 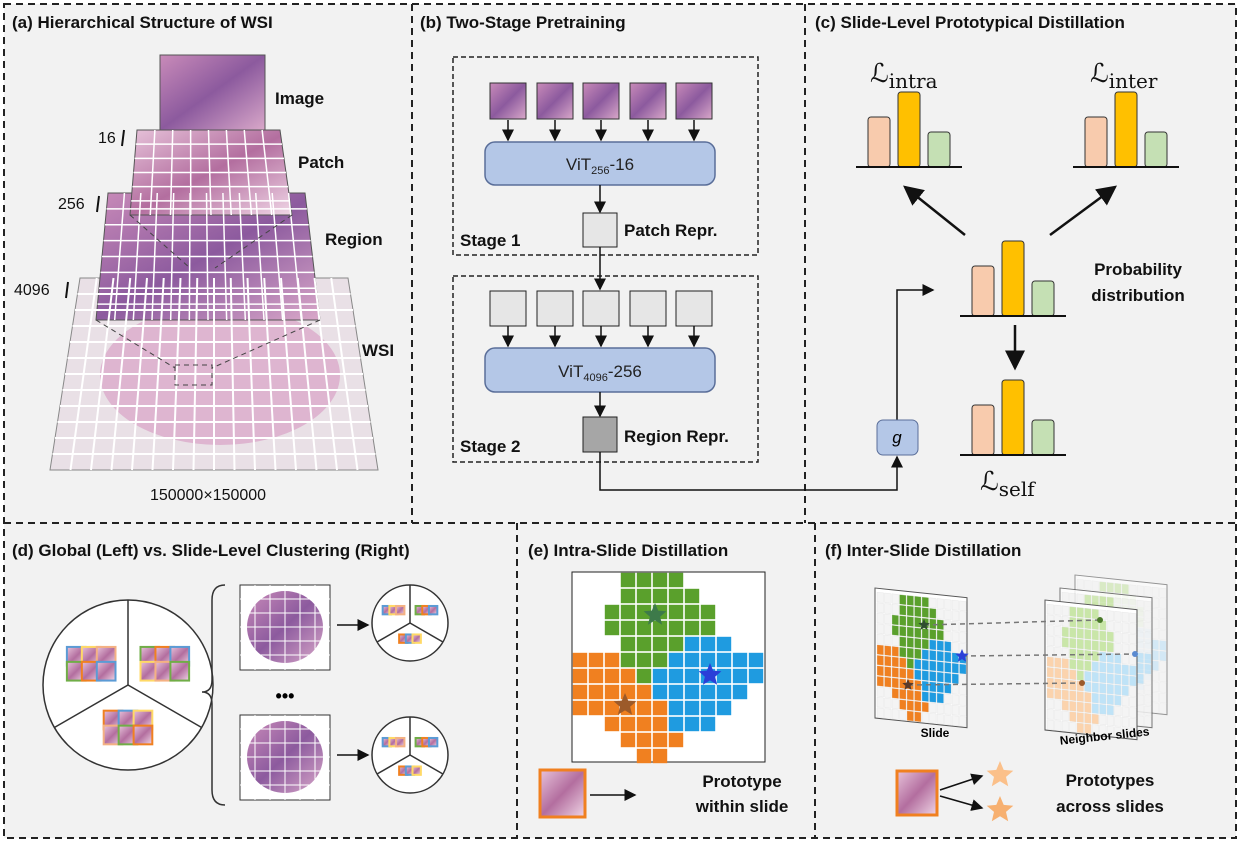 I want to click on legend-label: Prototype, so click(x=741, y=781).